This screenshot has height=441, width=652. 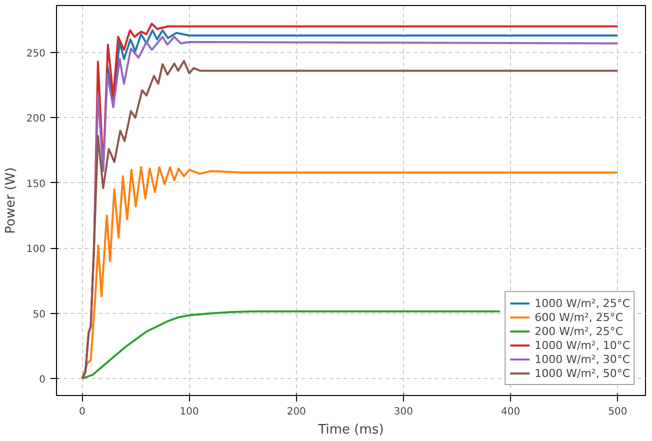 What do you see at coordinates (36, 250) in the screenshot?
I see `y-tick-label: 100` at bounding box center [36, 250].